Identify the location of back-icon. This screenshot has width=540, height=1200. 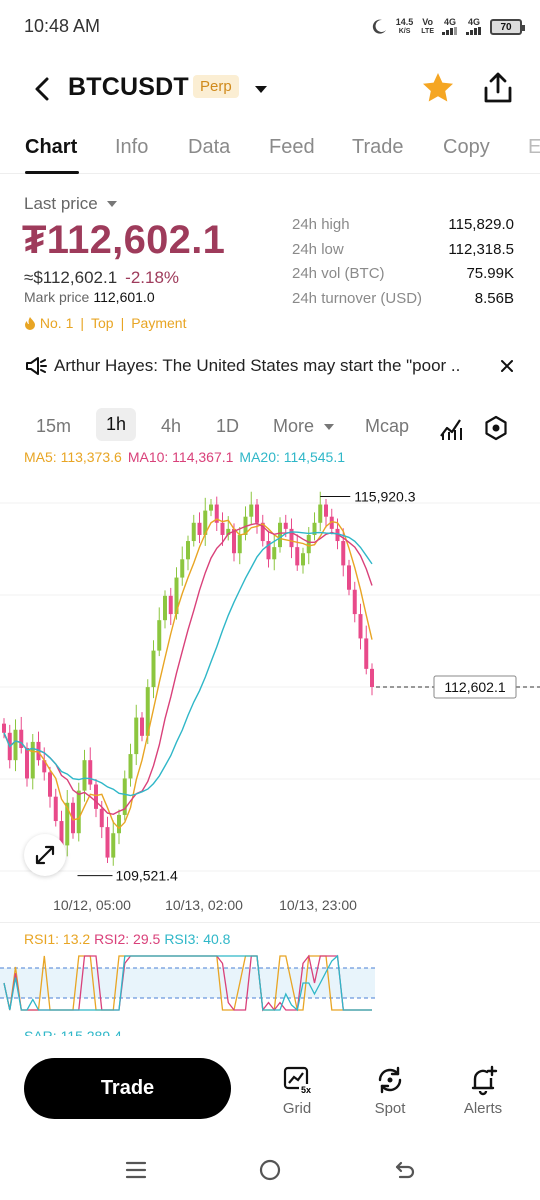
(405, 1170).